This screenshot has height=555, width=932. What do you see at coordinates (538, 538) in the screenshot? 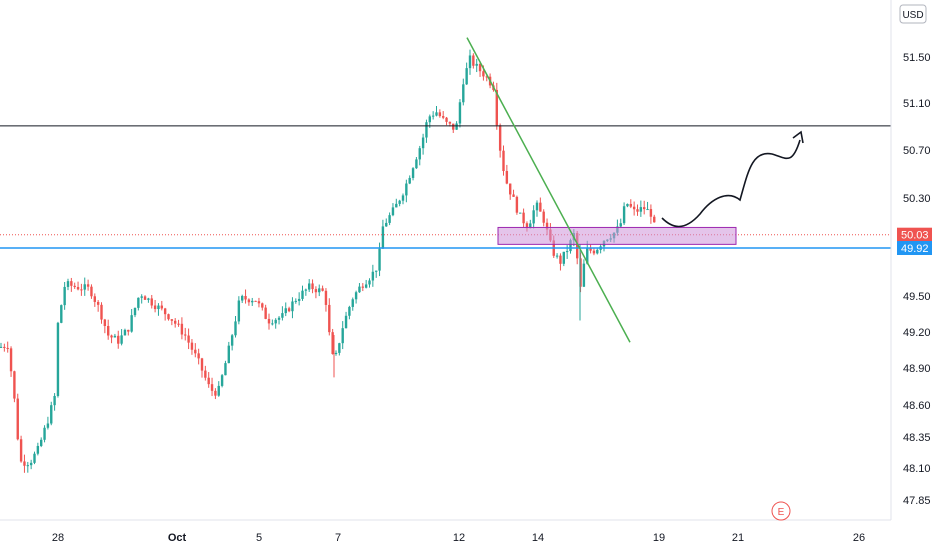
I see `x-tick-label: 14` at bounding box center [538, 538].